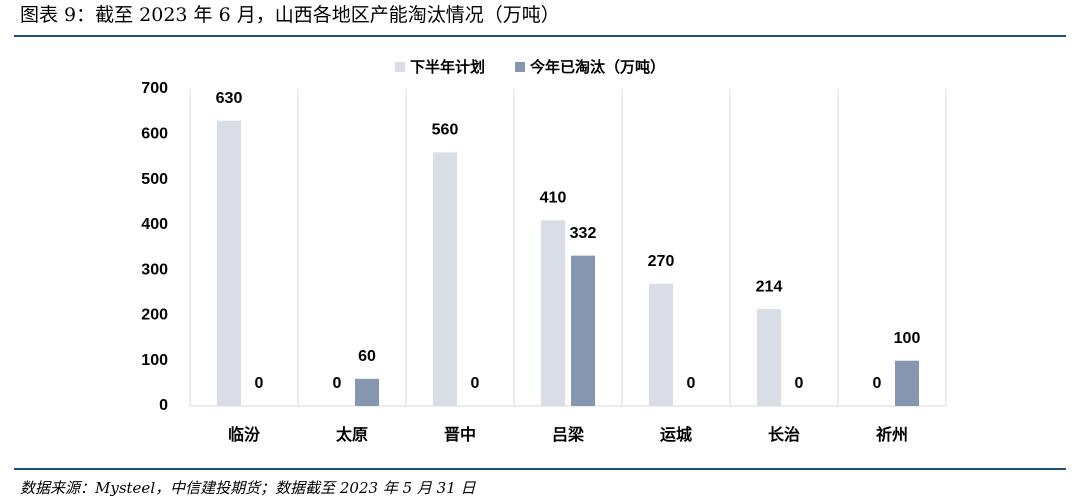  Describe the element at coordinates (244, 434) in the screenshot. I see `x-tick-label: 临汾` at that location.